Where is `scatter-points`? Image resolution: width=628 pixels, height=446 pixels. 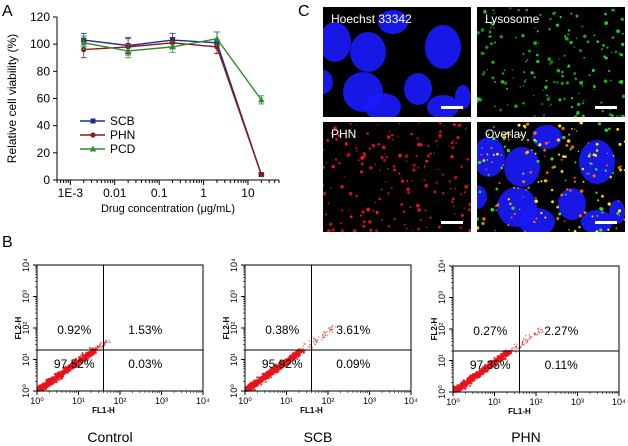
scatter-points is located at coordinates (498, 360).